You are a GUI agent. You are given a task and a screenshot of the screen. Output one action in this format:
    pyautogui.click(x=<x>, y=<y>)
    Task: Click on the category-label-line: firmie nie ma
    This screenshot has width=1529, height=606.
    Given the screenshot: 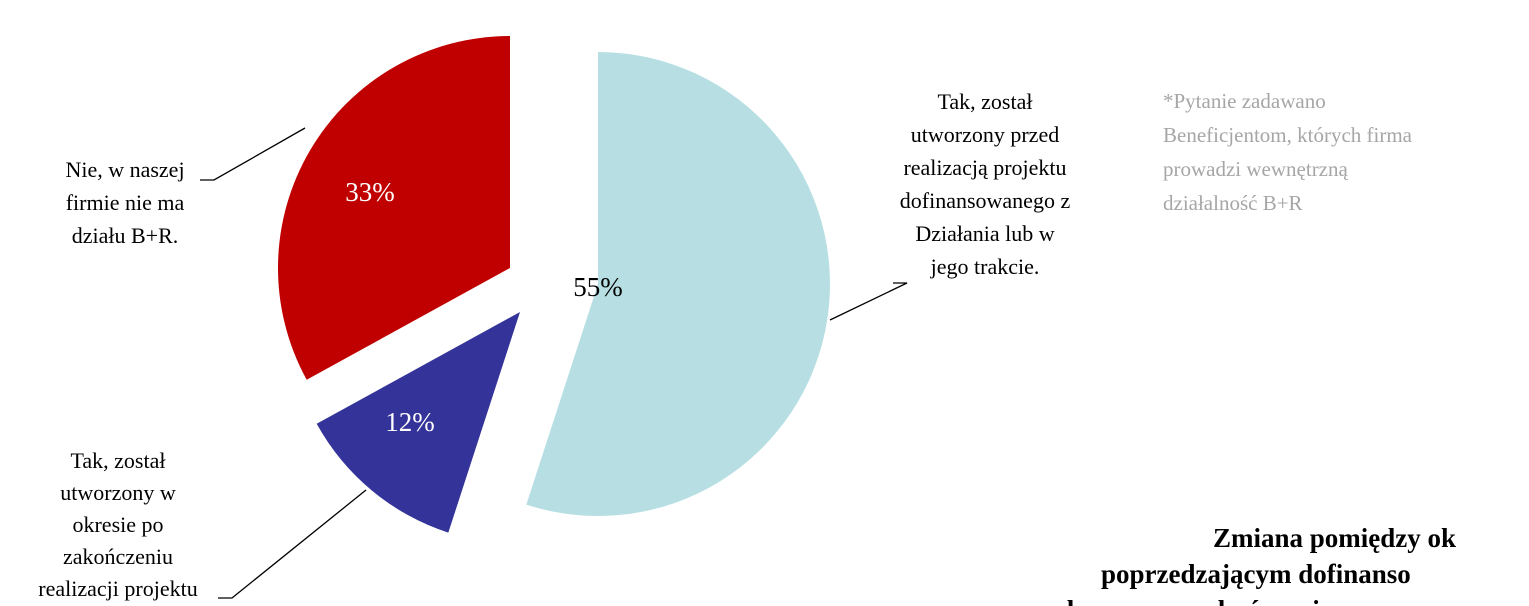 What is the action you would take?
    pyautogui.click(x=125, y=202)
    